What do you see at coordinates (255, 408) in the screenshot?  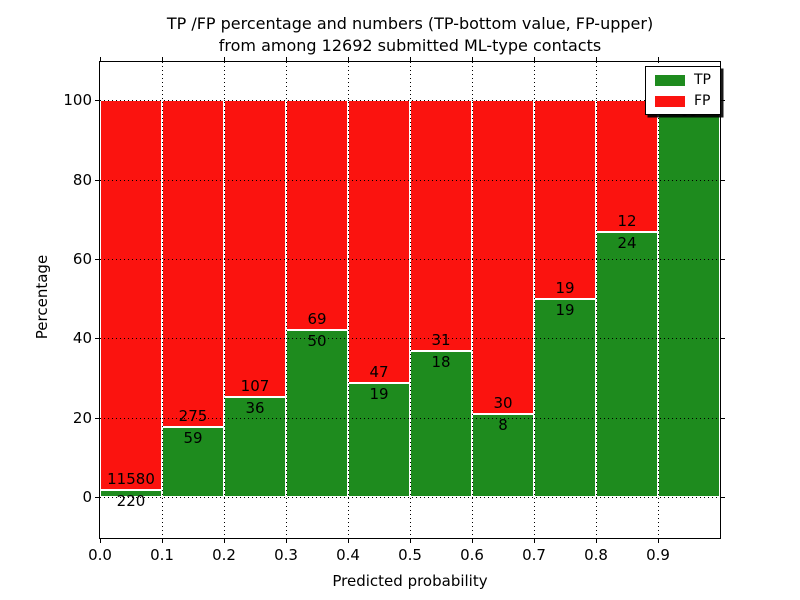 I see `annotation-tp-count: 36` at bounding box center [255, 408].